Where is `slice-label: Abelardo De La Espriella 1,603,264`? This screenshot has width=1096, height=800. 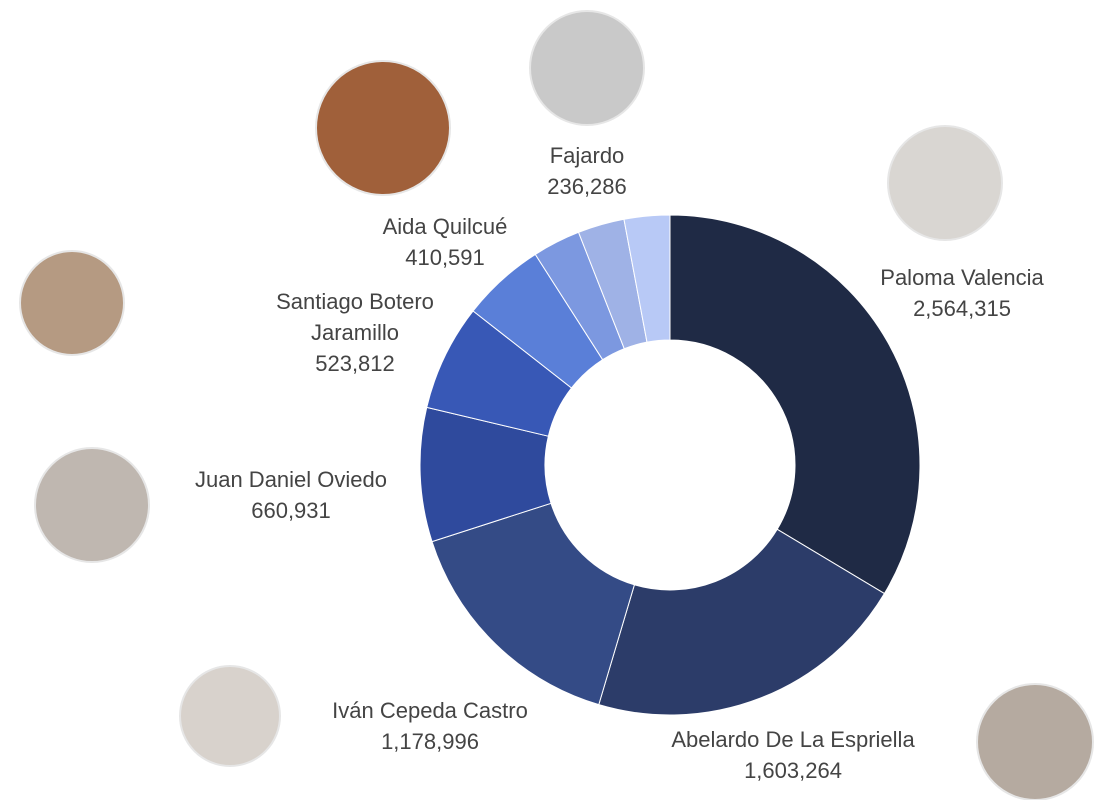 slice-label: Abelardo De La Espriella 1,603,264 is located at coordinates (793, 755).